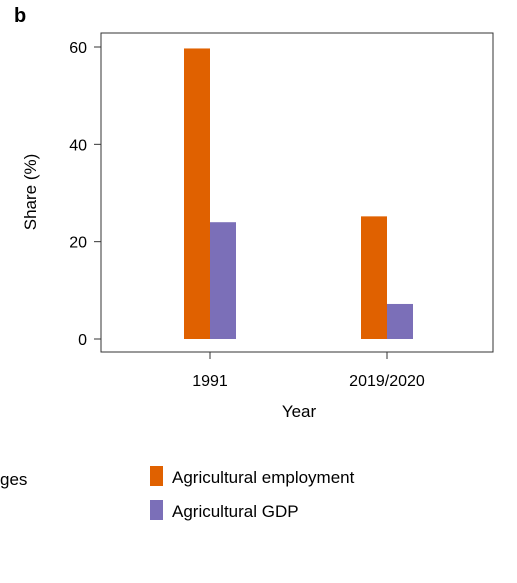 This screenshot has height=583, width=517. I want to click on x-axis-title: Year, so click(299, 411).